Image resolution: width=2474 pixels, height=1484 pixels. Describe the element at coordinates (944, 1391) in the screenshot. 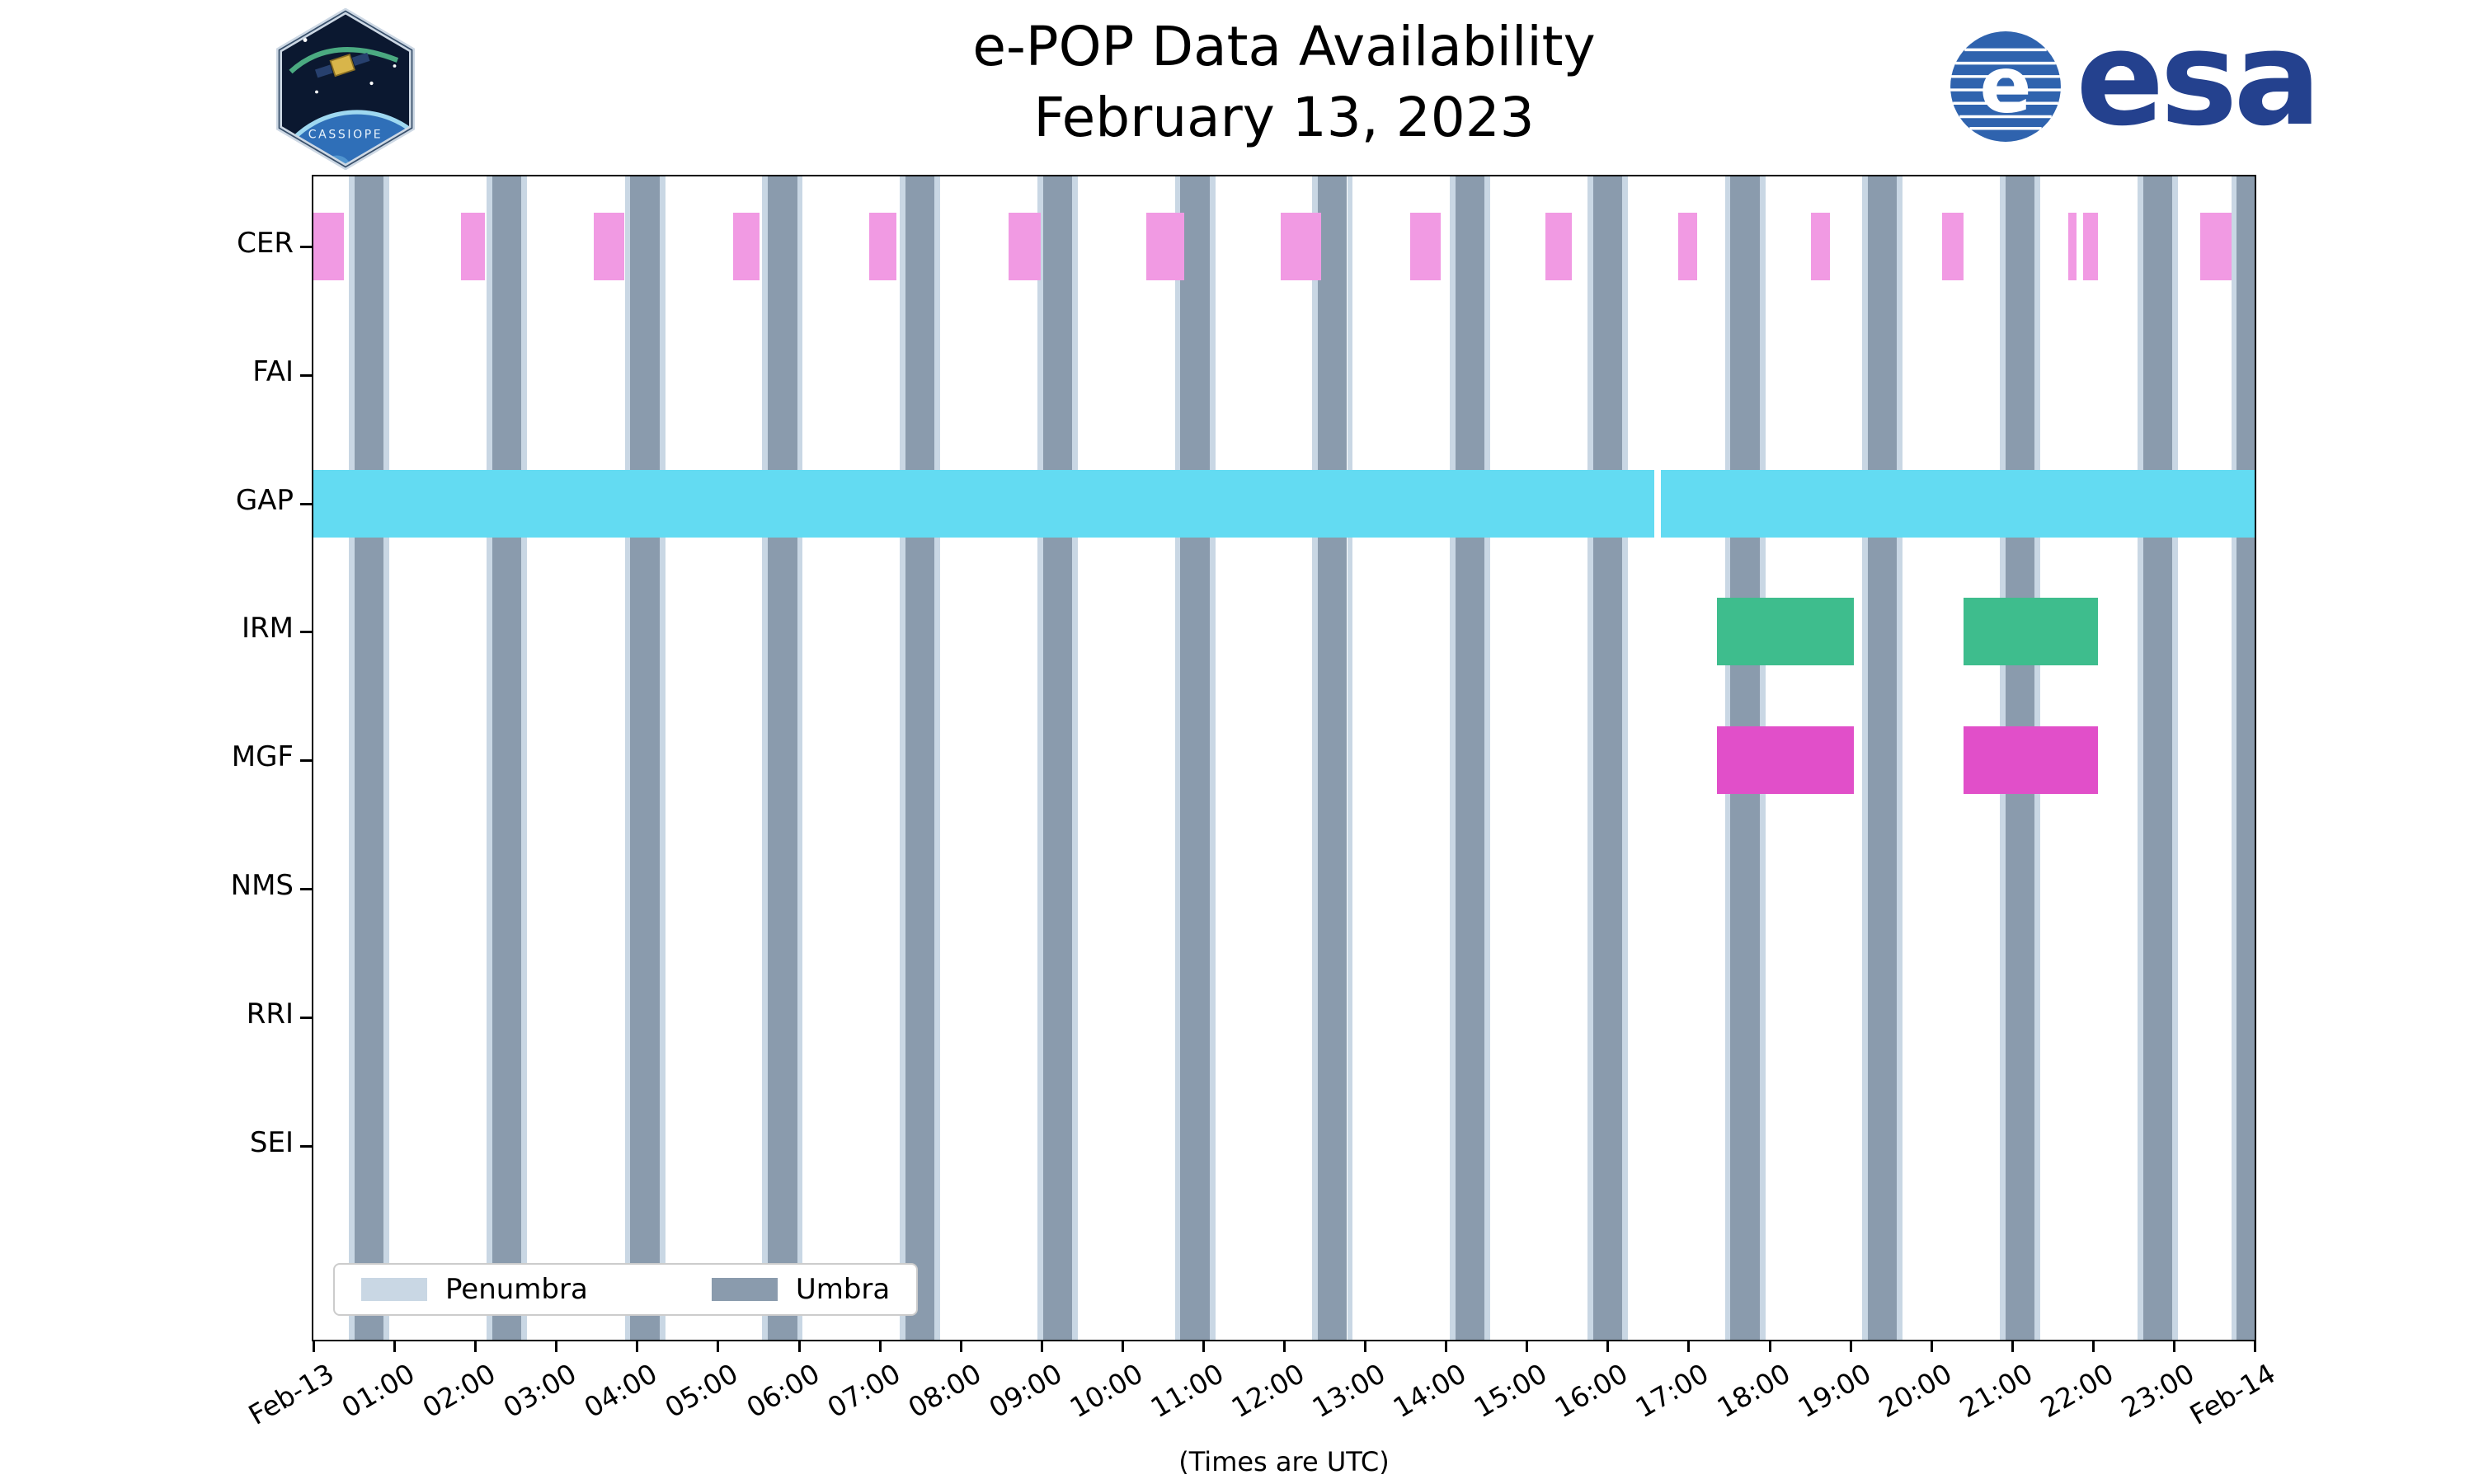

I see `x-tick-label: 08:00` at that location.